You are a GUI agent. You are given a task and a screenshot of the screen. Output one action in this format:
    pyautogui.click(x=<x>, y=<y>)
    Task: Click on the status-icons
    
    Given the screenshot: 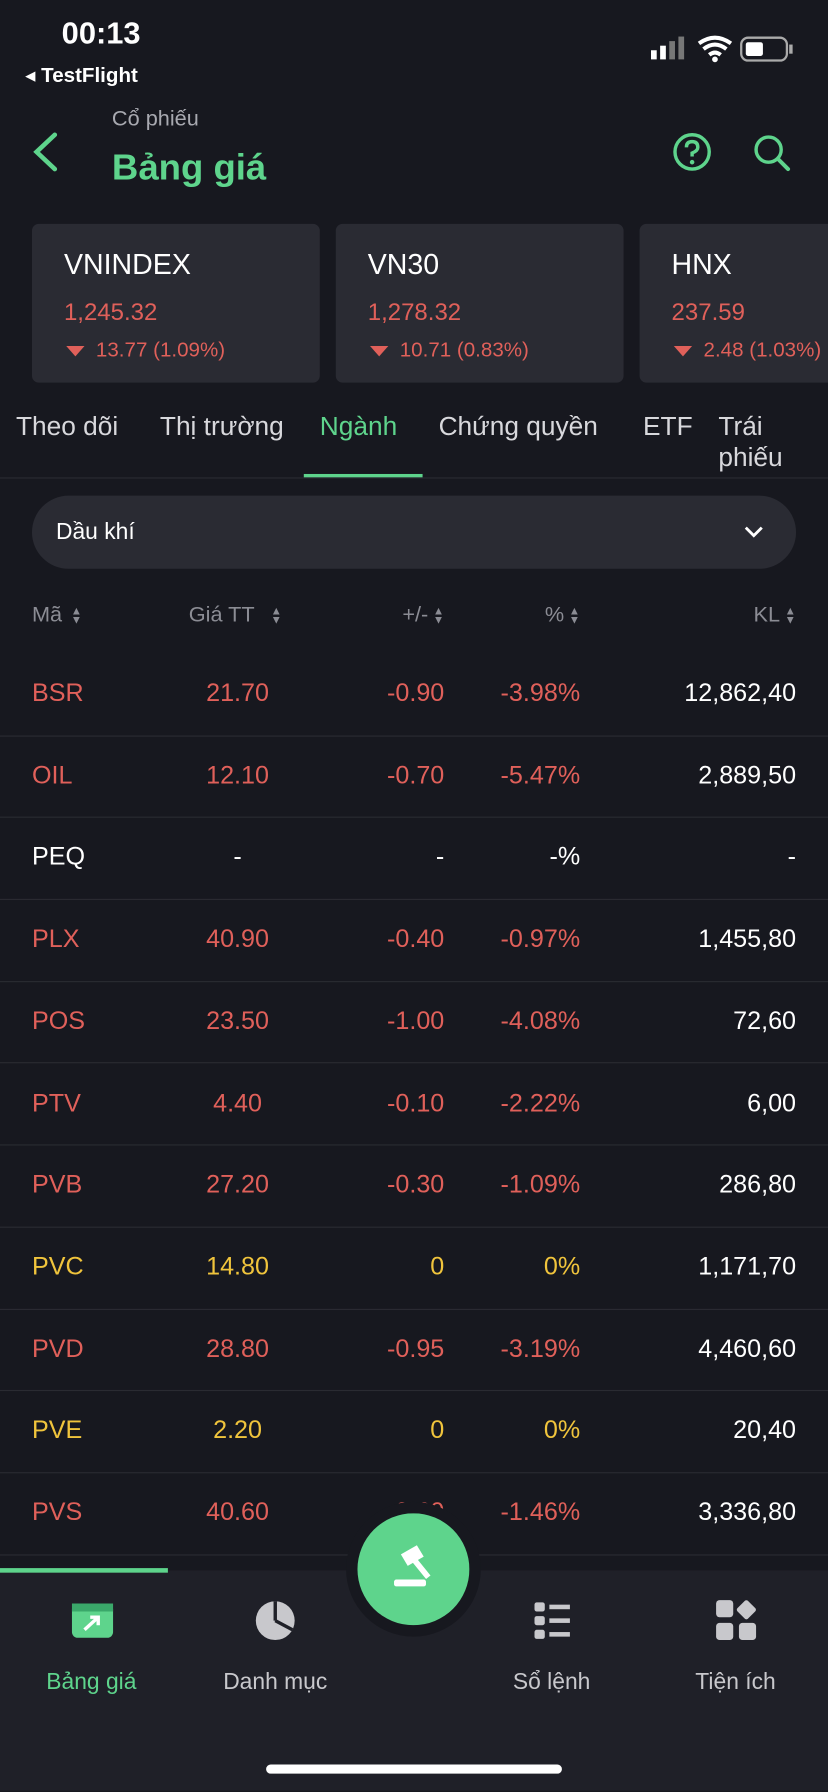 What is the action you would take?
    pyautogui.click(x=721, y=49)
    